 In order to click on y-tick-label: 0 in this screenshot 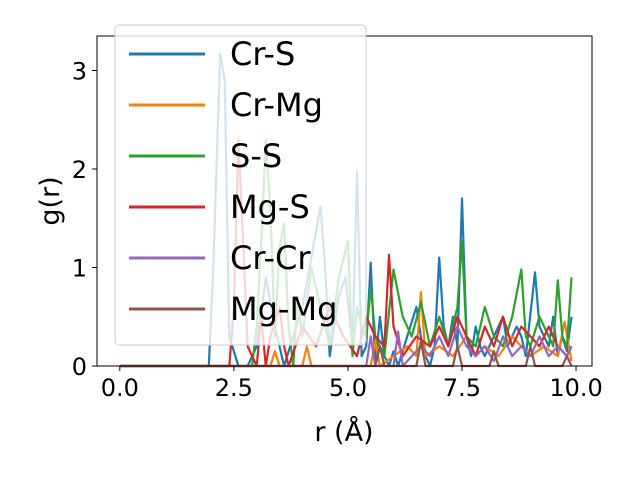, I will do `click(79, 367)`.